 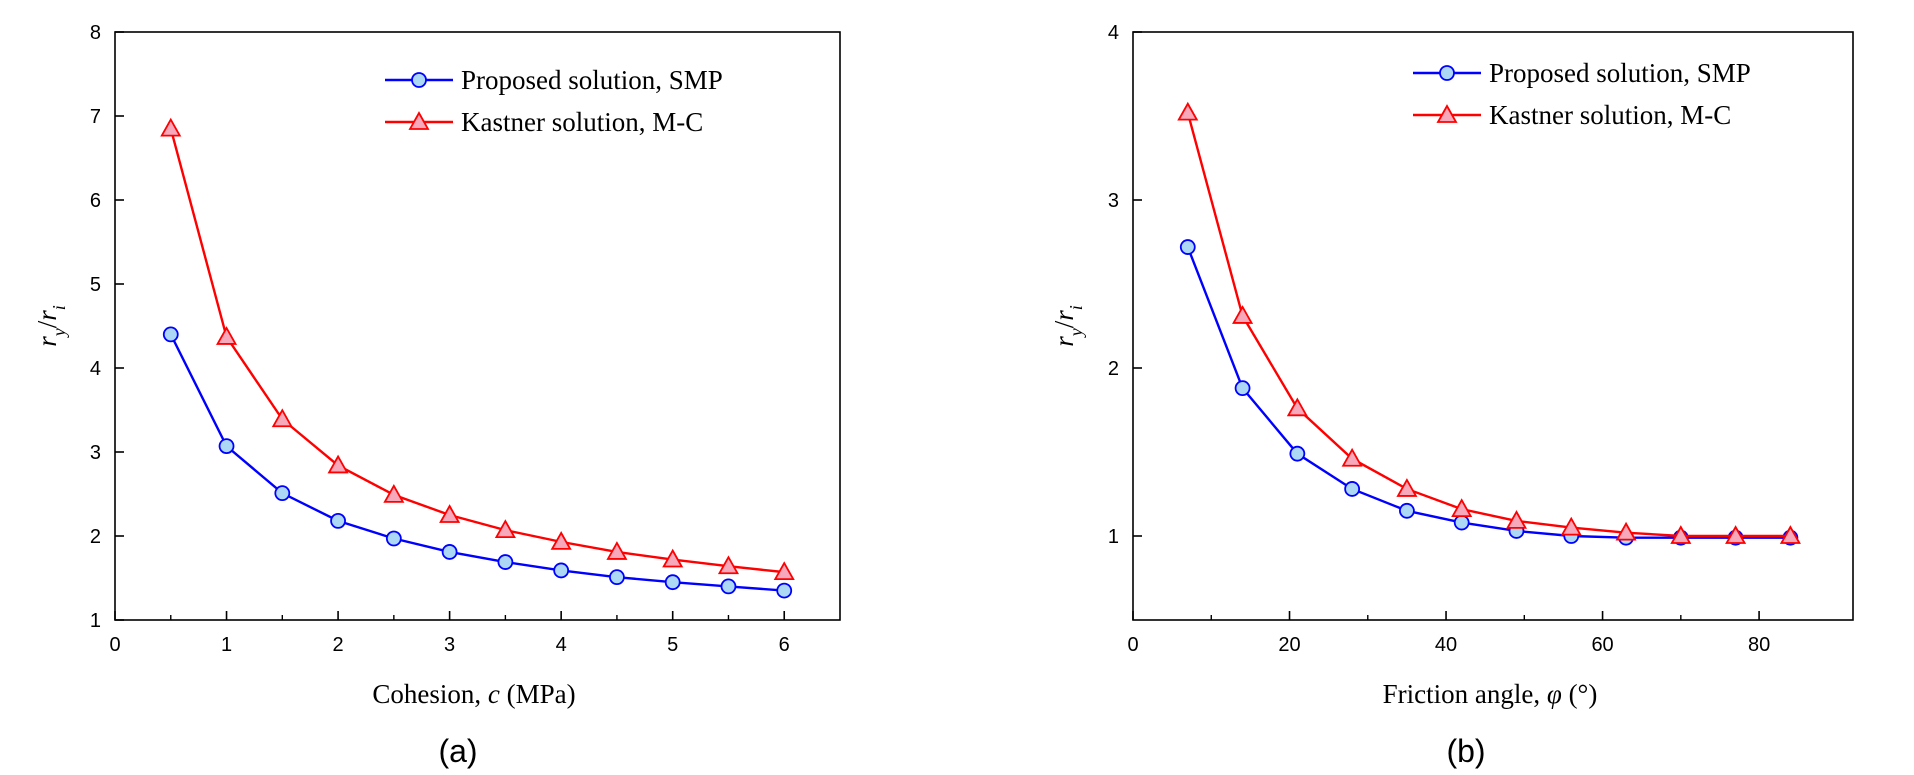 I want to click on x-axis-title: Cohesion, c (MPa), so click(x=473, y=694).